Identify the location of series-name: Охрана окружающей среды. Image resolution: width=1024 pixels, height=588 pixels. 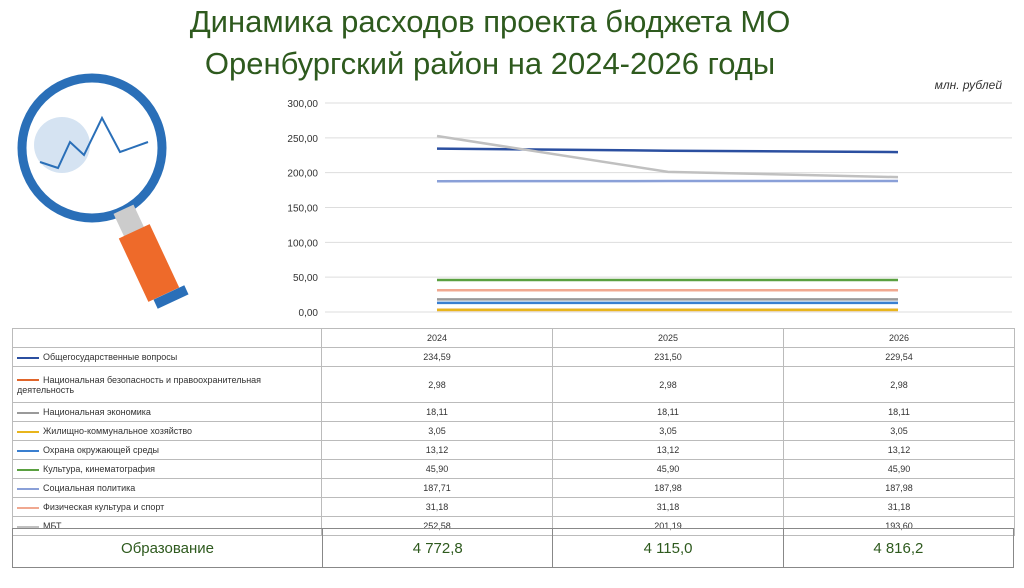
(101, 450).